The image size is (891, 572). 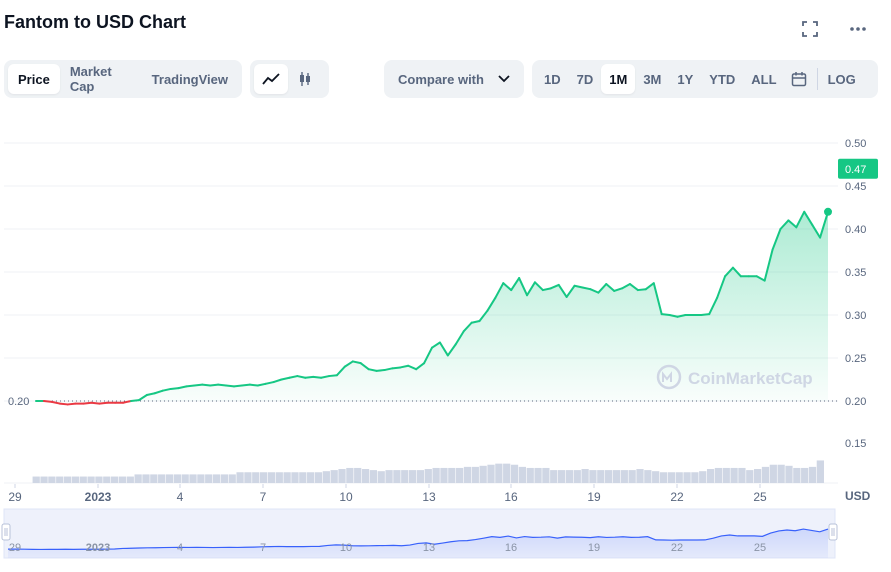 I want to click on navigator-tick-label: 10, so click(x=346, y=548).